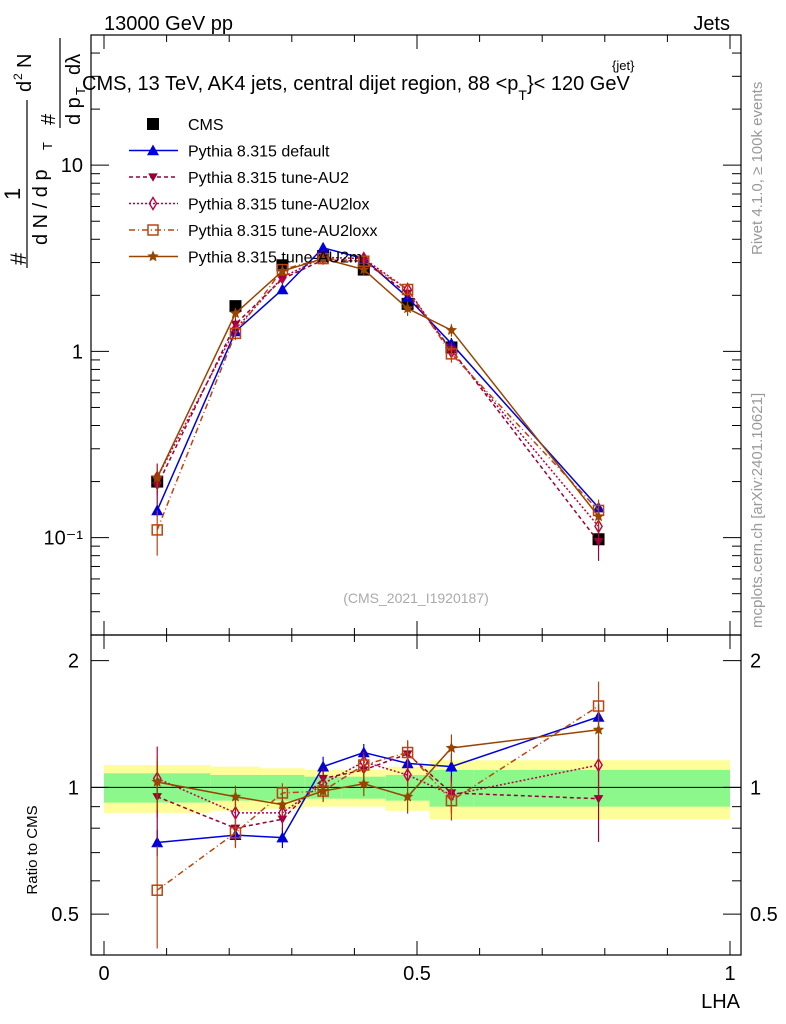 The width and height of the screenshot is (786, 1024). Describe the element at coordinates (80, 91) in the screenshot. I see `ylabel-dpt-sub: T` at that location.